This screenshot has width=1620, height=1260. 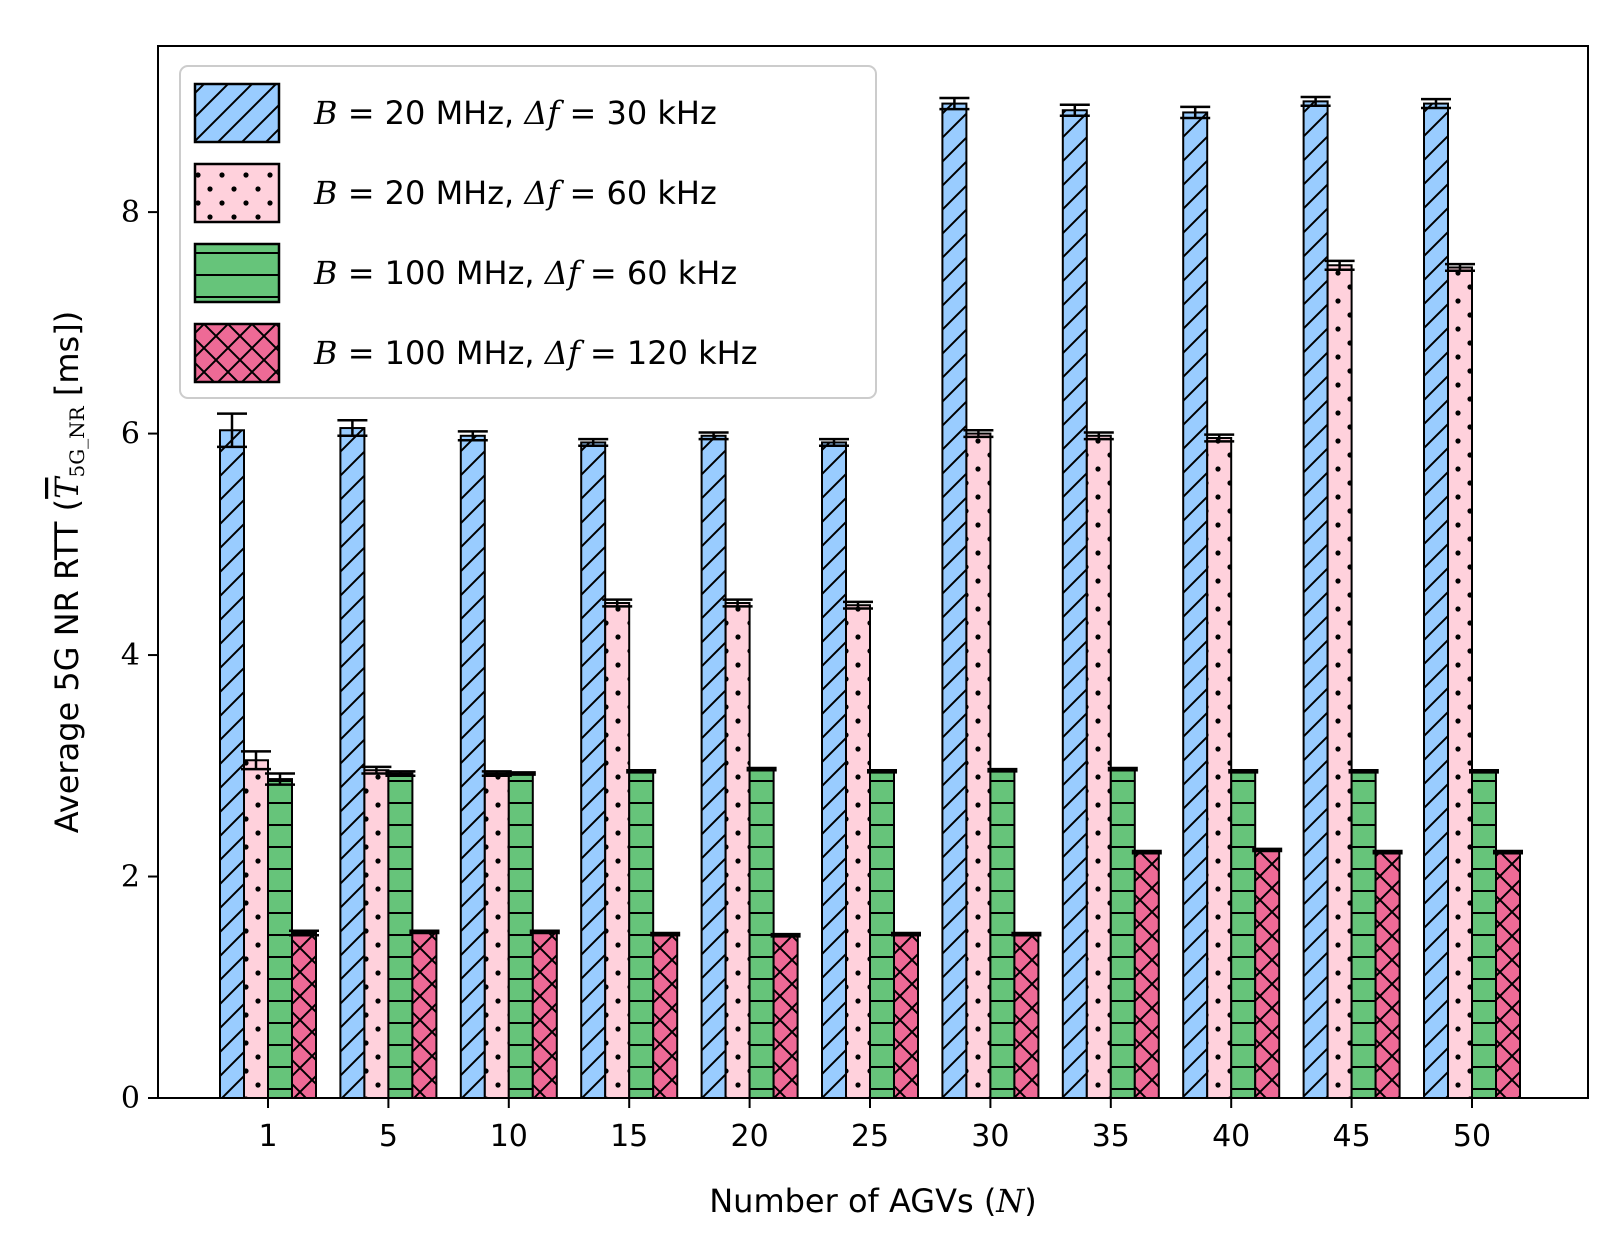 I want to click on bar-series4-n40, so click(x=1267, y=973).